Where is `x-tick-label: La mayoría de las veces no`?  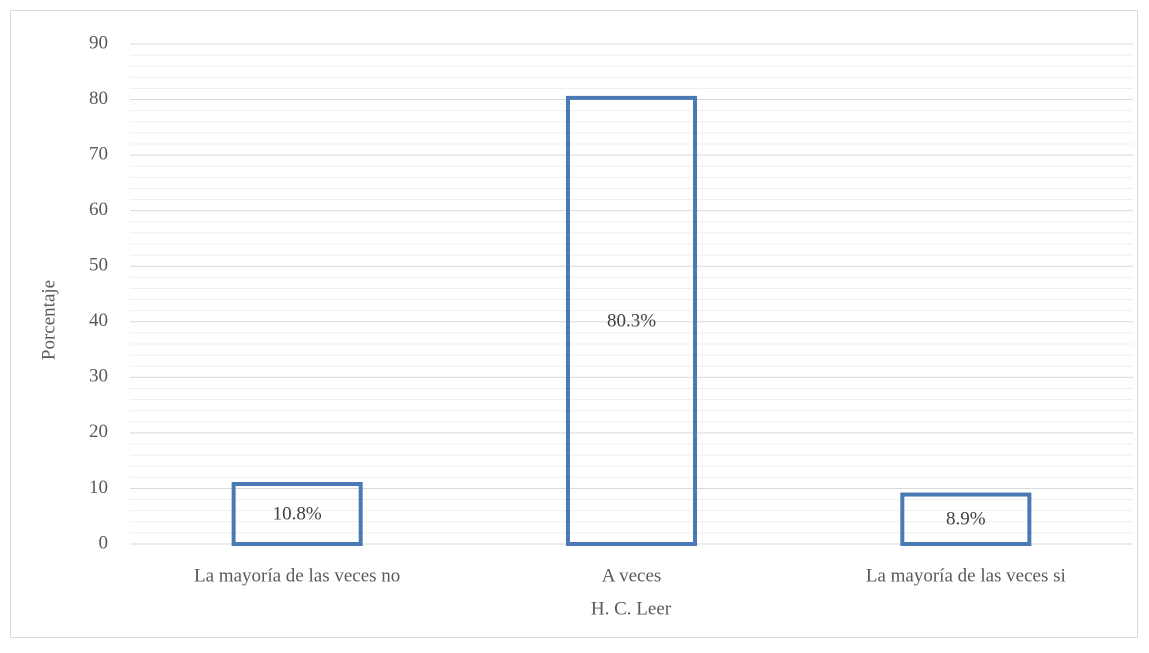 x-tick-label: La mayoría de las veces no is located at coordinates (297, 575).